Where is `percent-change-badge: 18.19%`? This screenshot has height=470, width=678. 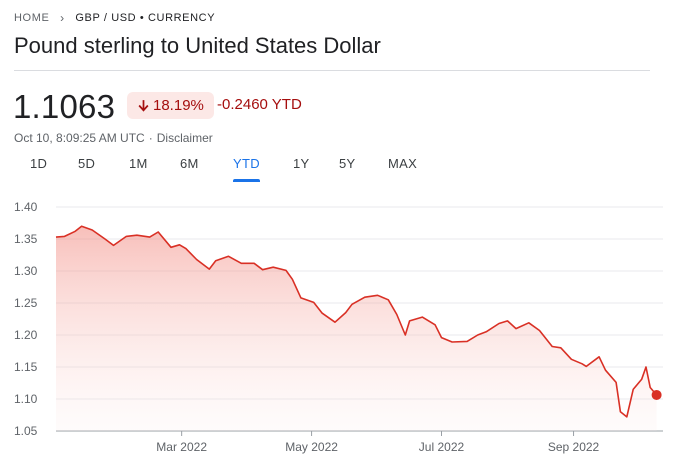 percent-change-badge: 18.19% is located at coordinates (170, 105).